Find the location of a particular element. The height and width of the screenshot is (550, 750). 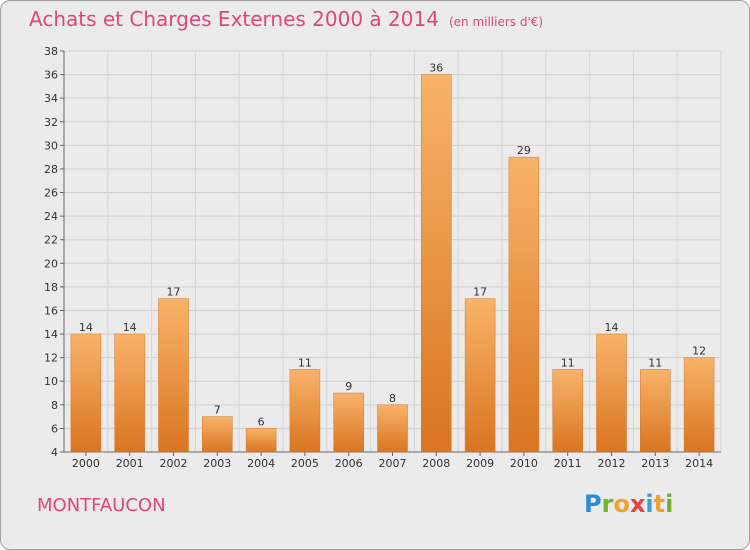

title-text: Achats et Charges Externes 2000 à 2014 is located at coordinates (234, 19).